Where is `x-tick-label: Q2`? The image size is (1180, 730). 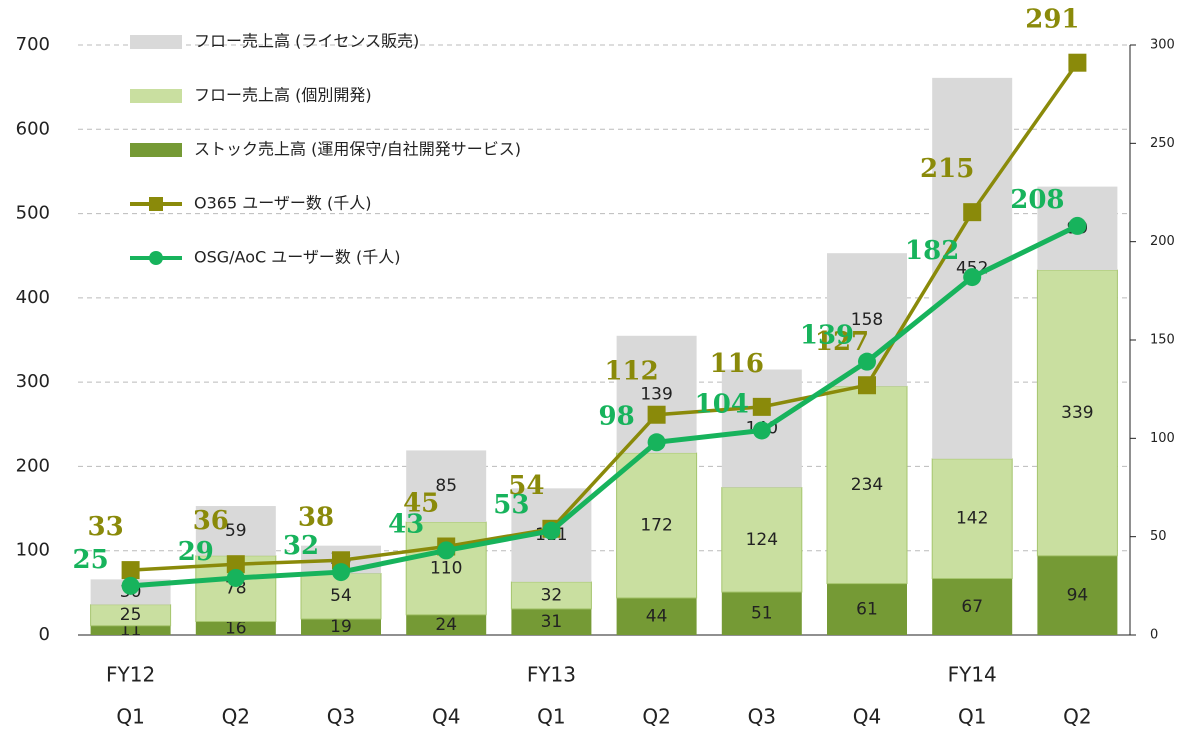 x-tick-label: Q2 is located at coordinates (1077, 717).